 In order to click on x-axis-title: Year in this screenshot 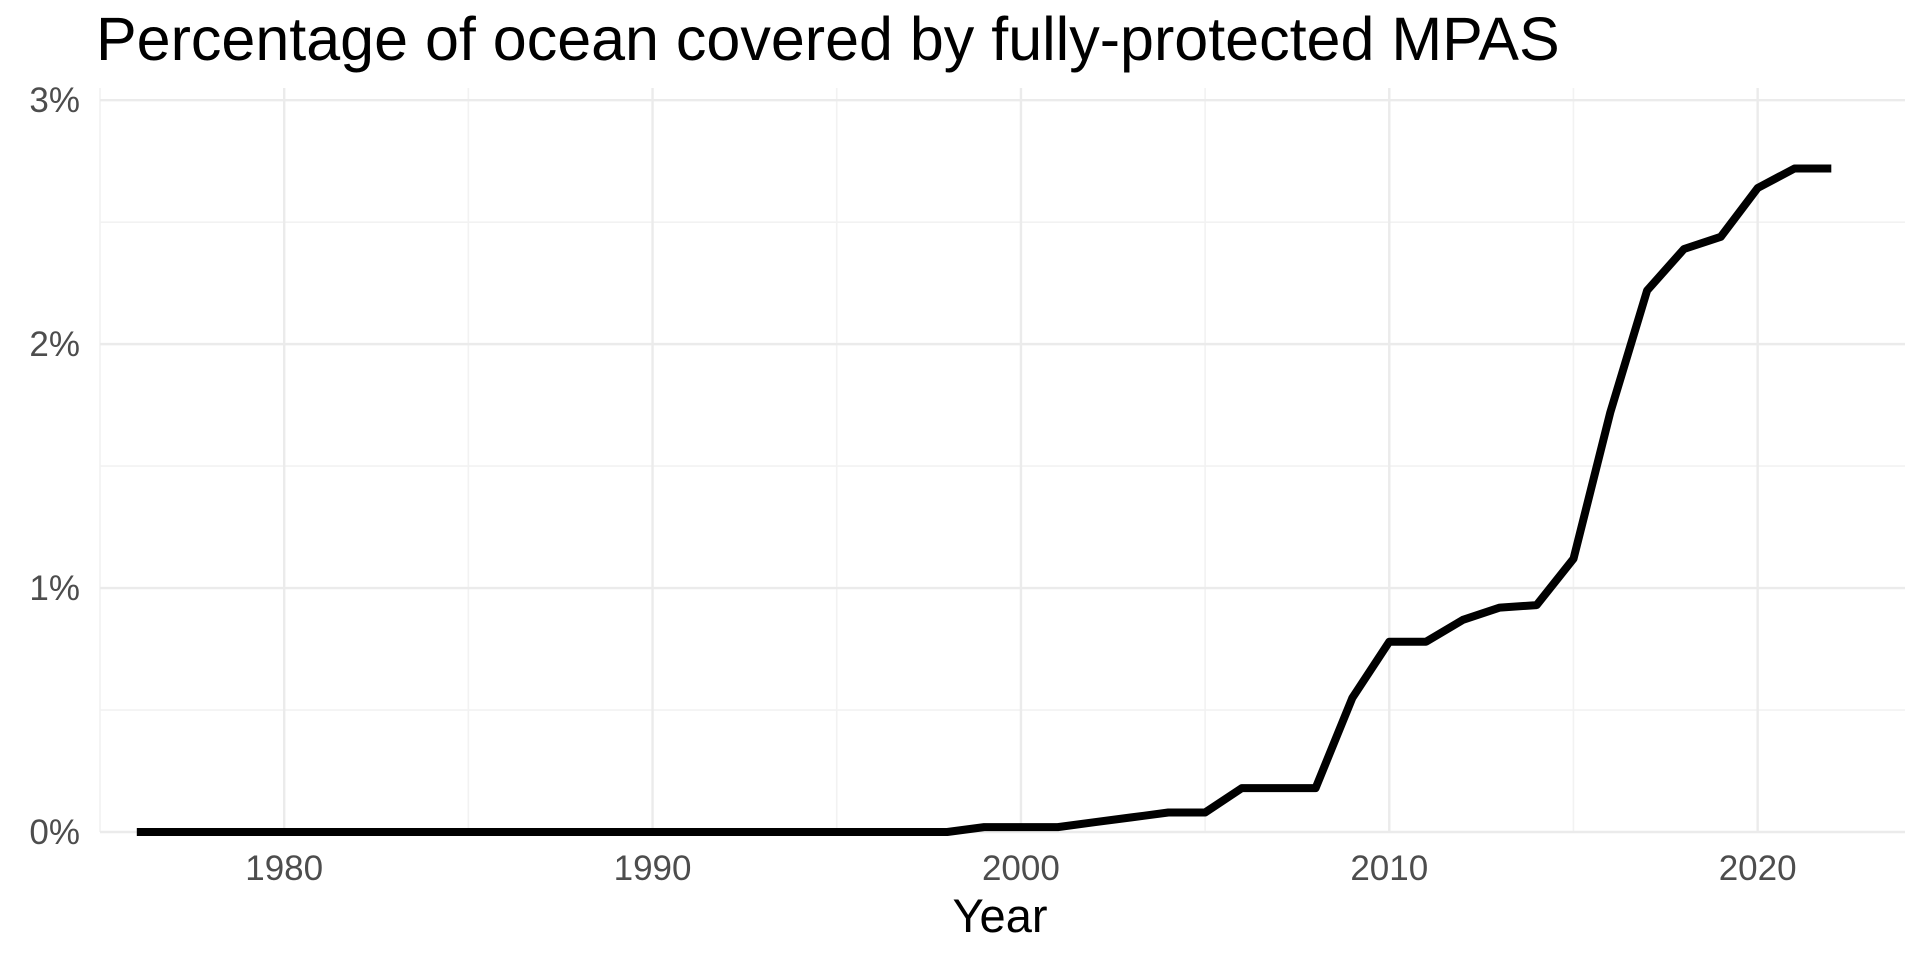, I will do `click(1000, 915)`.